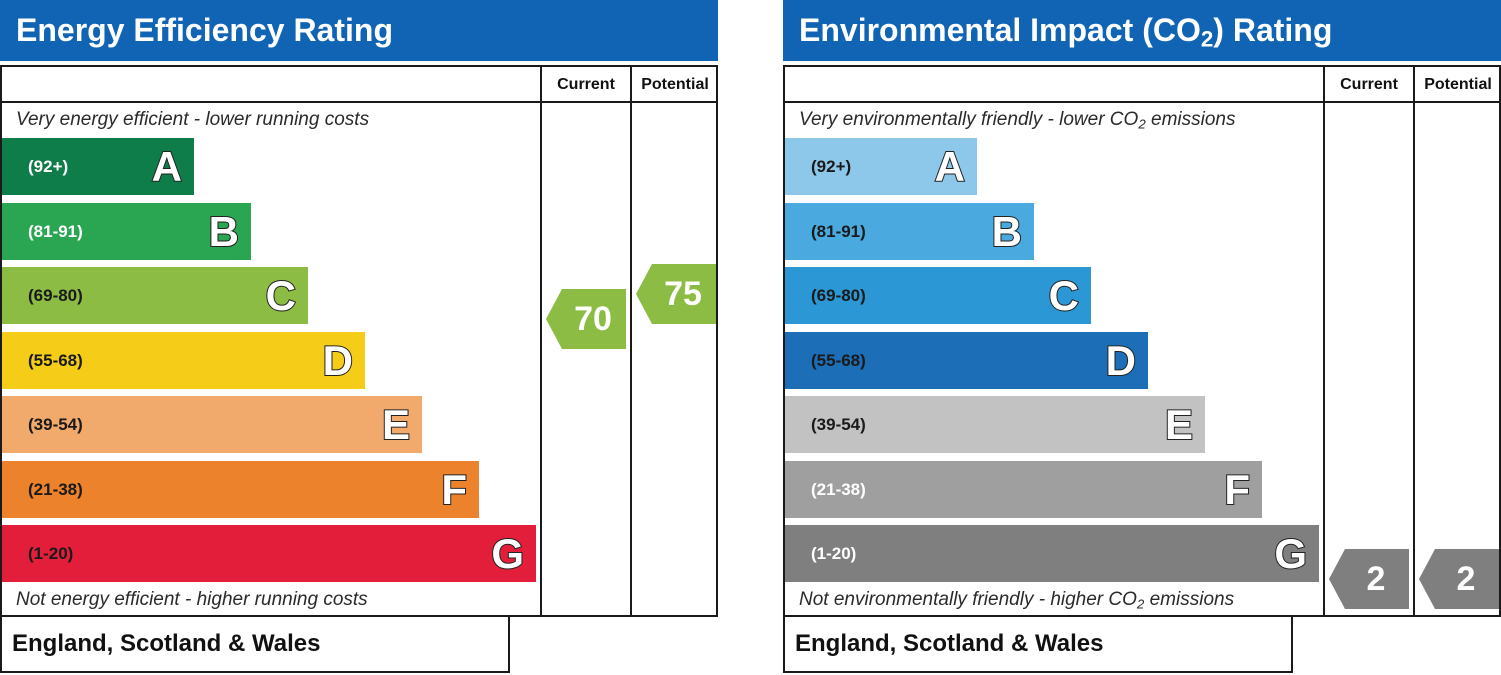 The image size is (1501, 675). Describe the element at coordinates (838, 489) in the screenshot. I see `environment-band-range: (21-38)` at that location.